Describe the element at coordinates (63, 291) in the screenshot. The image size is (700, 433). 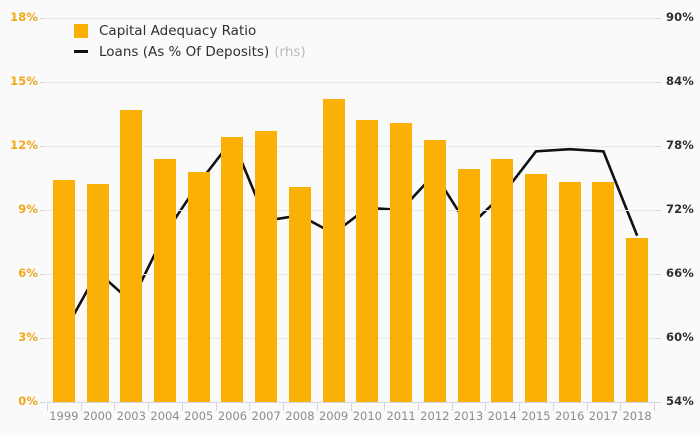
I see `bar-1999` at that location.